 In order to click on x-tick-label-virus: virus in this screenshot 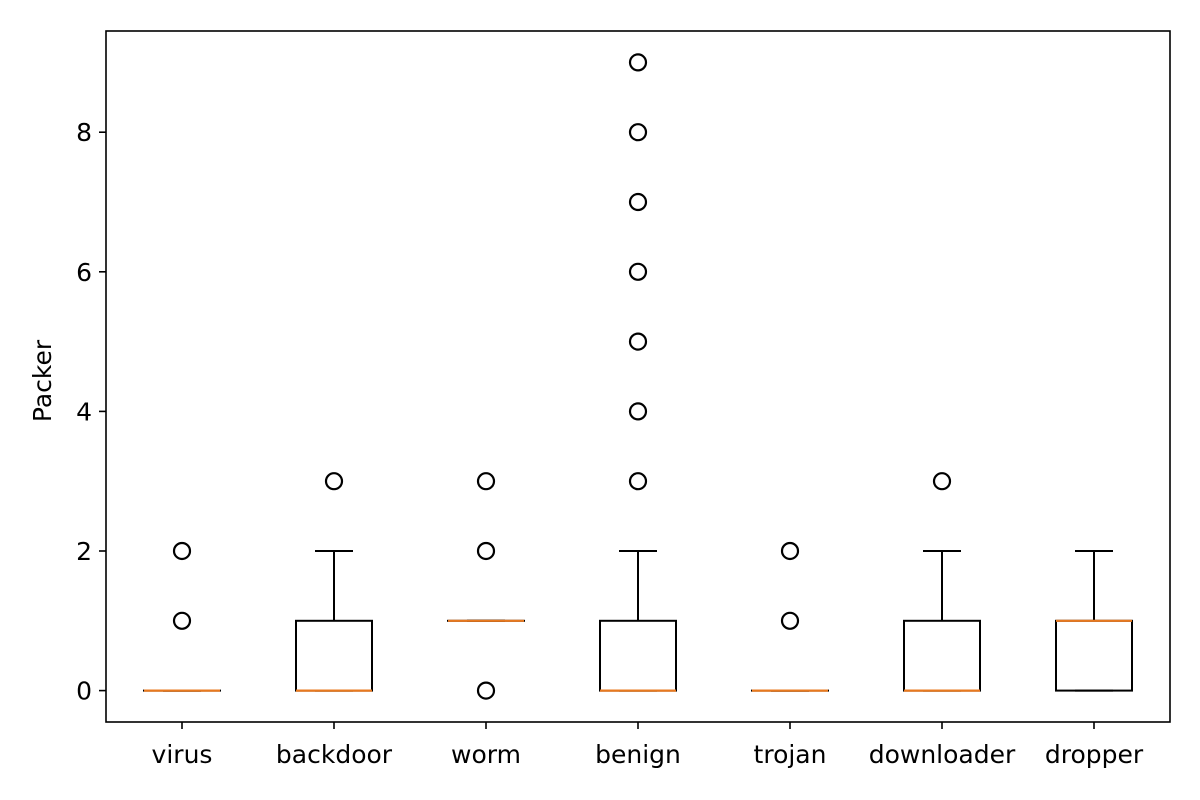, I will do `click(182, 754)`.